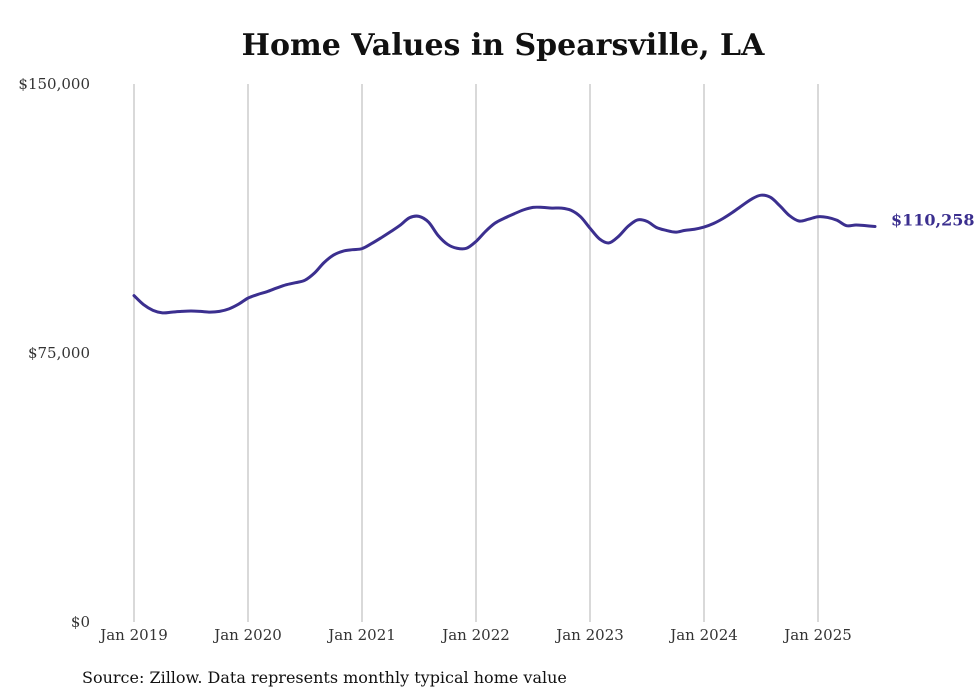 The height and width of the screenshot is (699, 980). I want to click on series-line, so click(504, 254).